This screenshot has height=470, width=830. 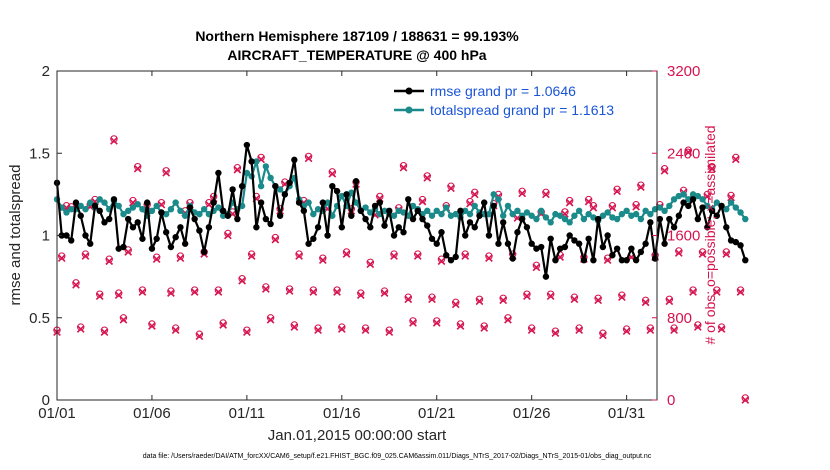 I want to click on x-tick-label: 01/21, so click(x=437, y=413).